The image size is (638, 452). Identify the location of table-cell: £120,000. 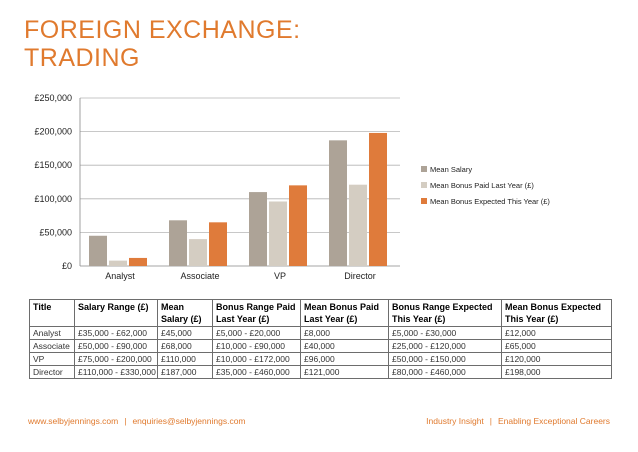
(556, 359).